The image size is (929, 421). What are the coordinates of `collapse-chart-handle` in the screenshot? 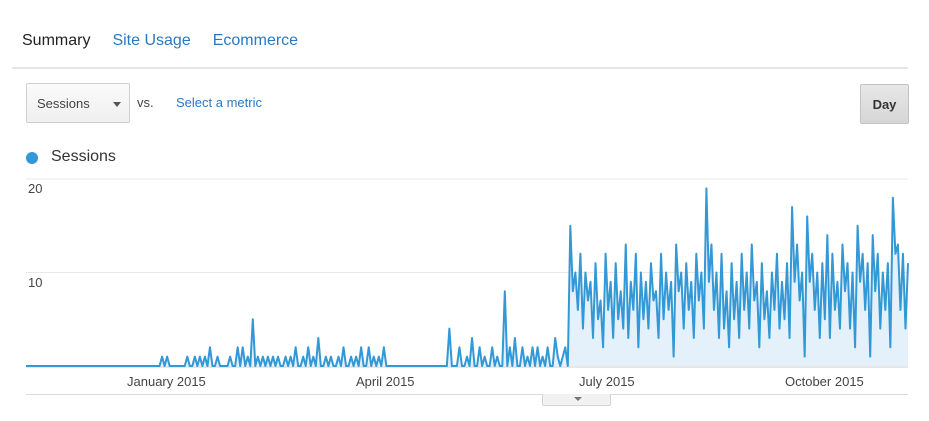 It's located at (576, 400).